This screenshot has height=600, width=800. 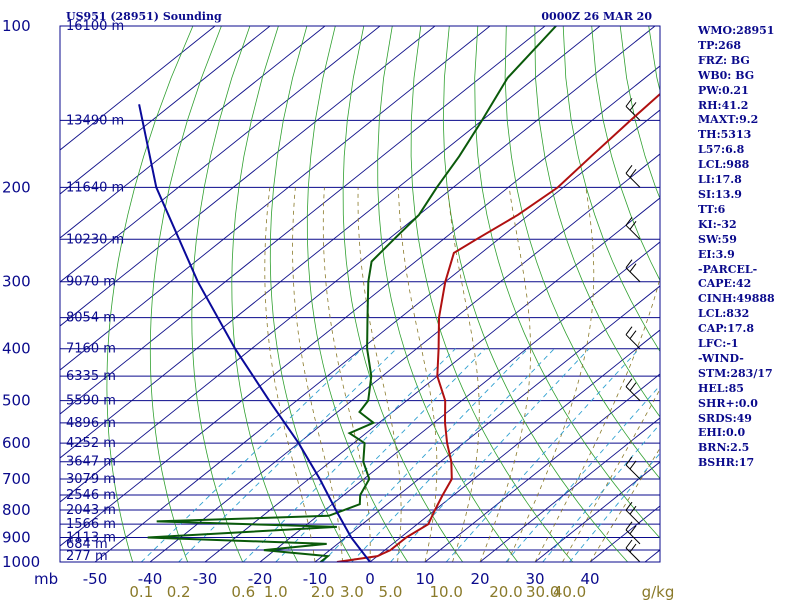 I want to click on height-label: 11640 m, so click(x=95, y=187).